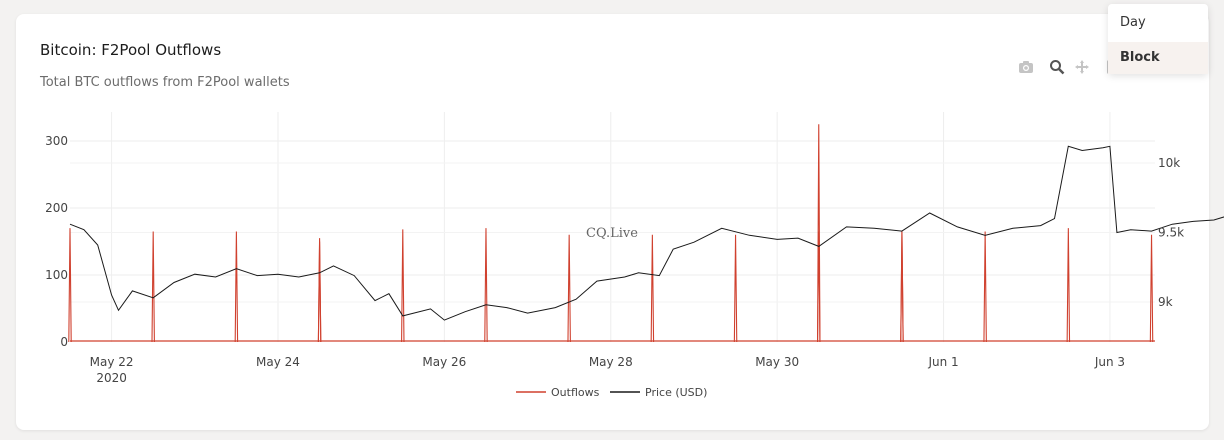 The image size is (1224, 440). I want to click on x-tick-label: Jun 1, so click(942, 362).